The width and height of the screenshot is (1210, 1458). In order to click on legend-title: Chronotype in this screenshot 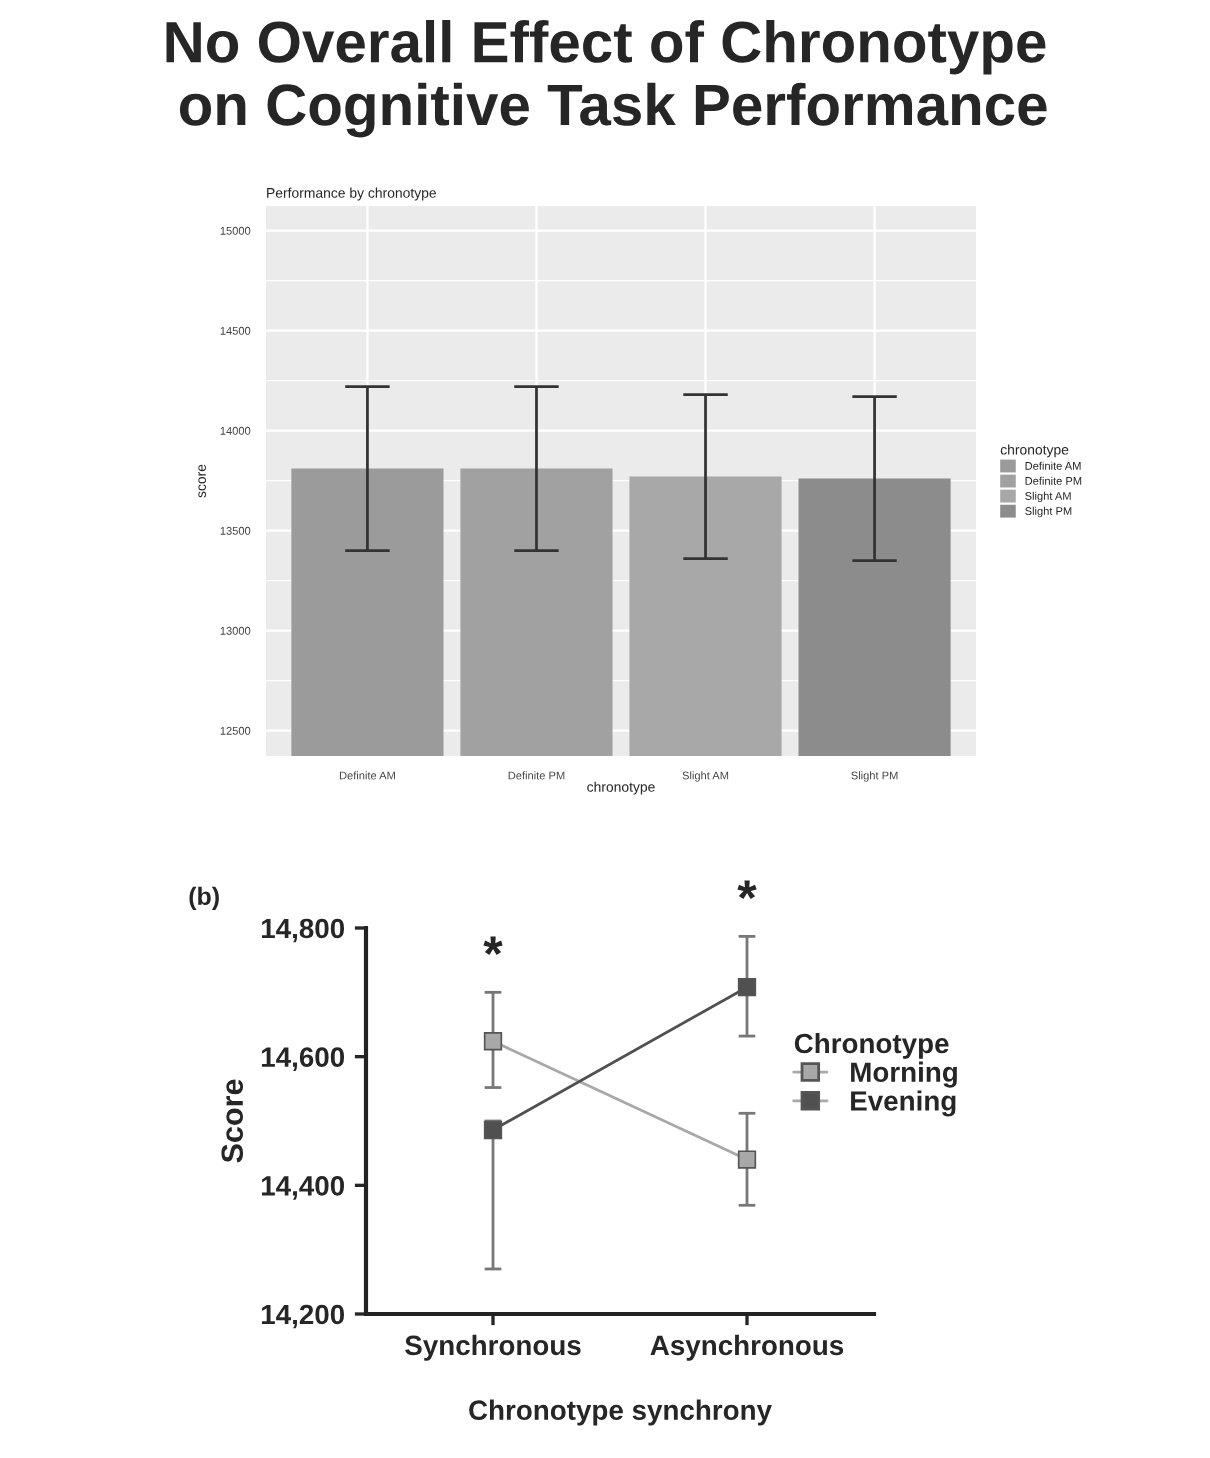, I will do `click(871, 1045)`.